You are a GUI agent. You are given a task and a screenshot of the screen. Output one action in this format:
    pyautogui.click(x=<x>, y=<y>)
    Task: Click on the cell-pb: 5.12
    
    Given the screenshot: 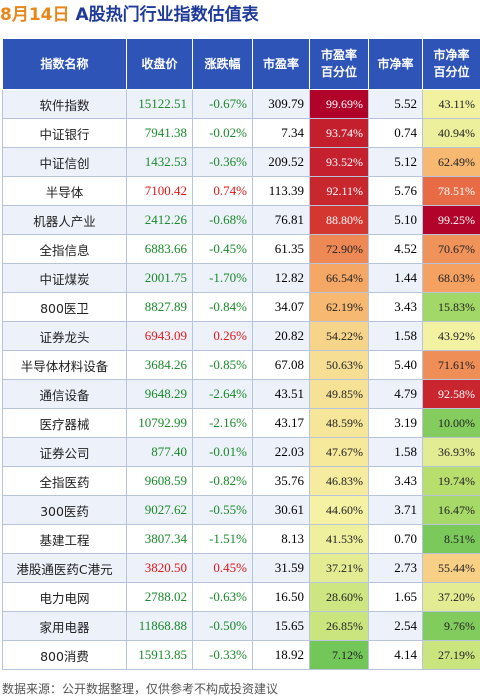 What is the action you would take?
    pyautogui.click(x=395, y=162)
    